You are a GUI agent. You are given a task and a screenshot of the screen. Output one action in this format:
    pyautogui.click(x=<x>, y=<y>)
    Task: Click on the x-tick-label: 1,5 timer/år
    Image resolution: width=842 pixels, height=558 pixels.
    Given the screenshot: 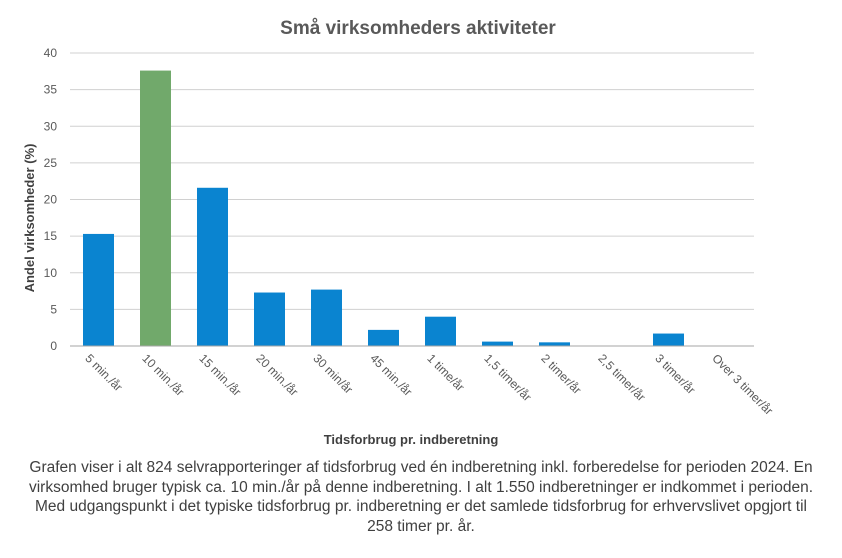 What is the action you would take?
    pyautogui.click(x=507, y=377)
    